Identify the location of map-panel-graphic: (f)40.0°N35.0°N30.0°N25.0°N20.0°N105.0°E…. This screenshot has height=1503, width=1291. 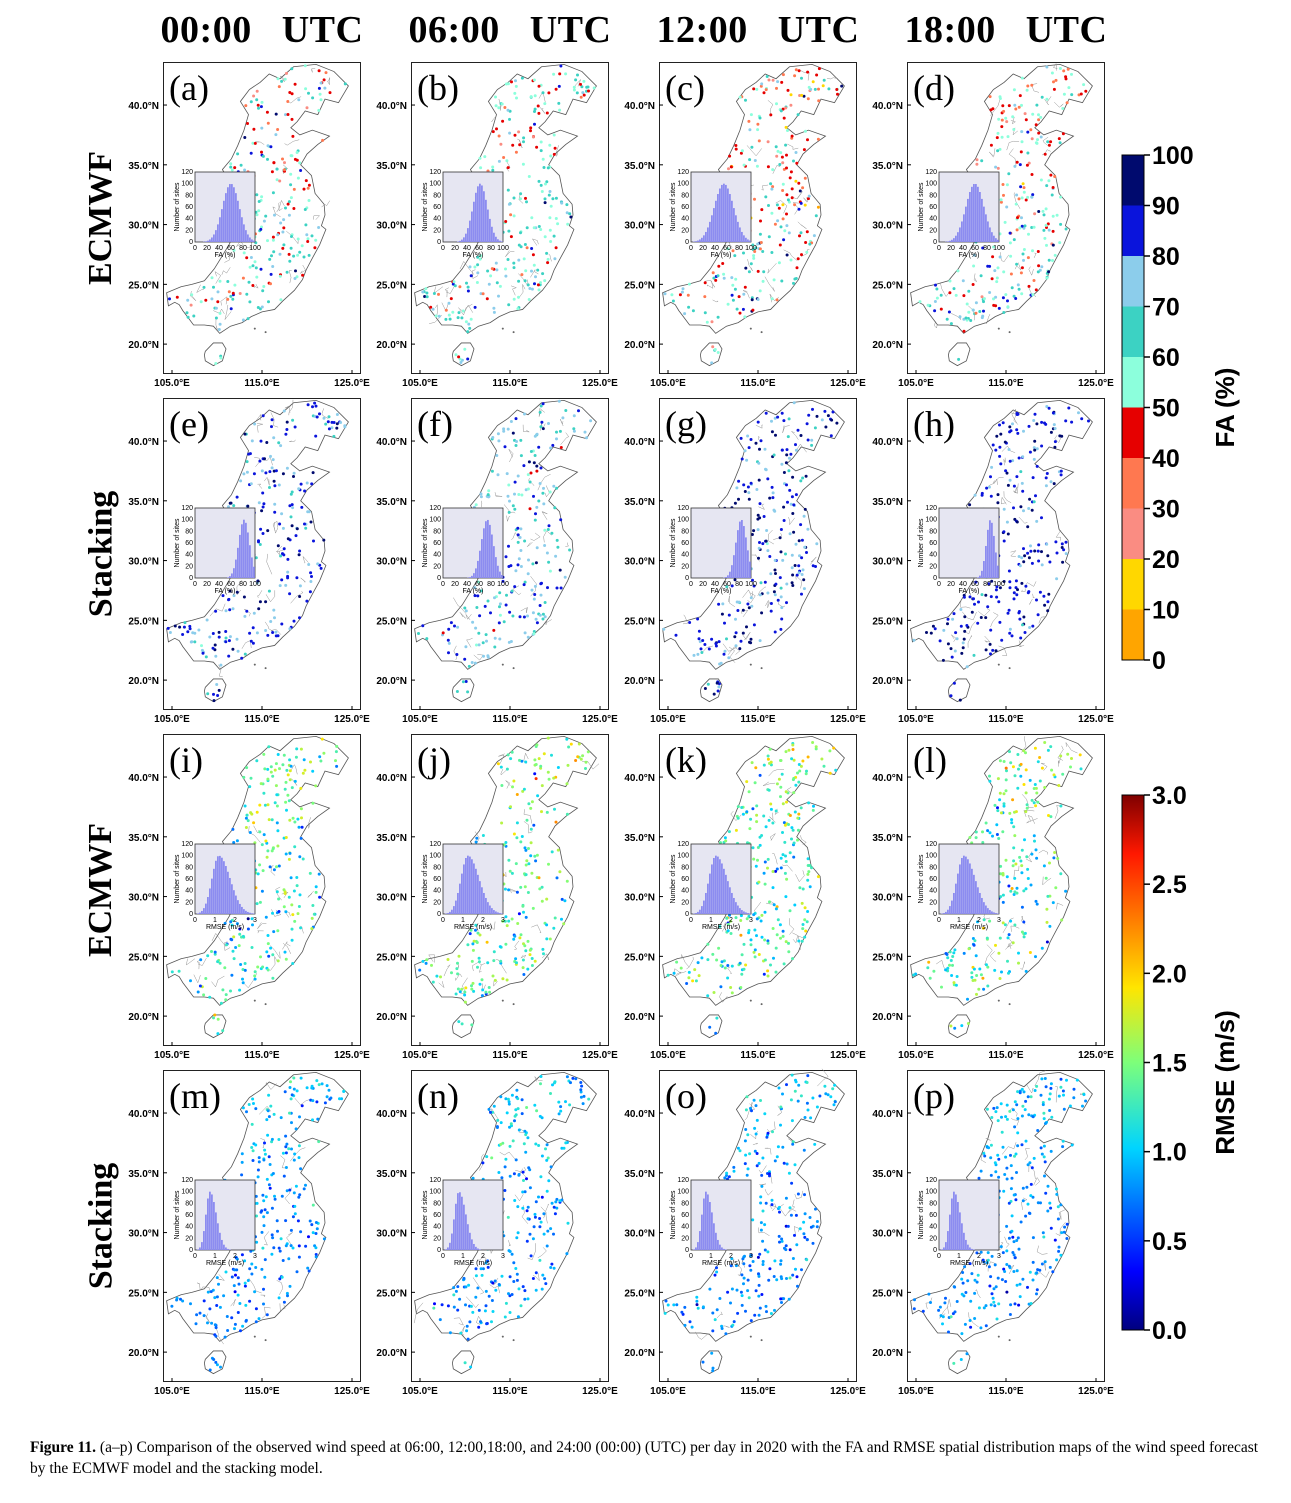
(497, 561).